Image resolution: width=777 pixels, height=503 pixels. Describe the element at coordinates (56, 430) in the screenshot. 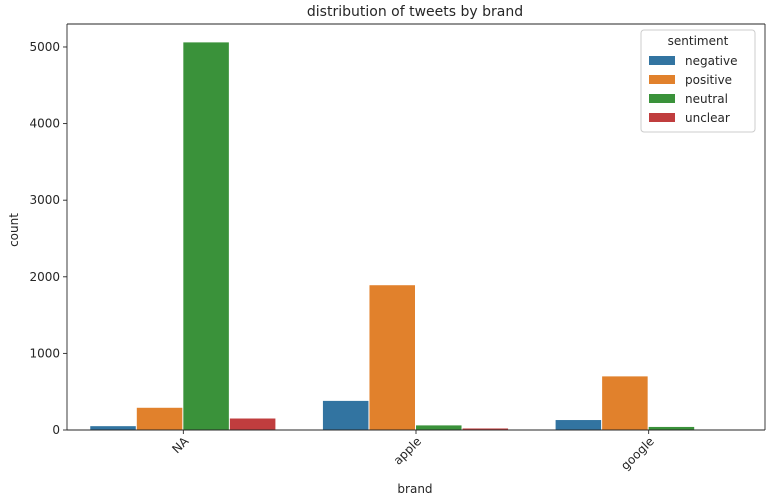

I see `y-tick-label: 0` at that location.